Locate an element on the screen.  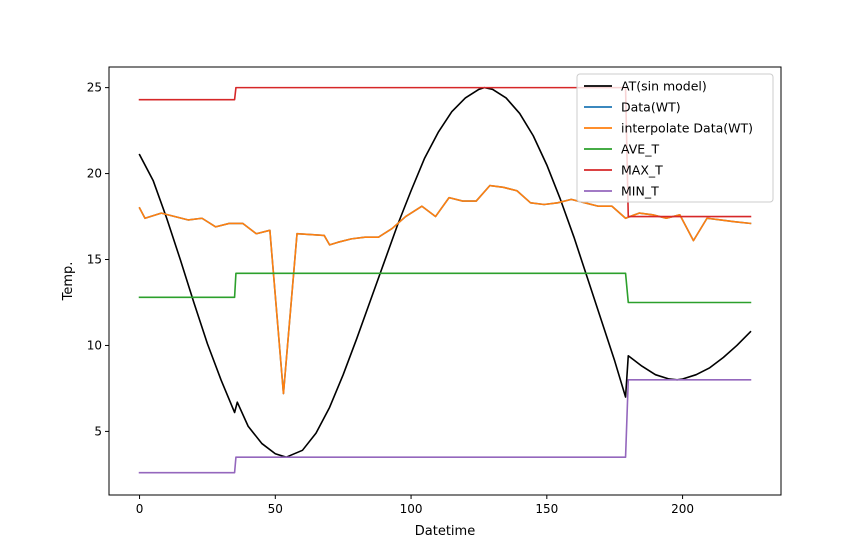
legend-item: interpolate Data(WT) is located at coordinates (668, 128).